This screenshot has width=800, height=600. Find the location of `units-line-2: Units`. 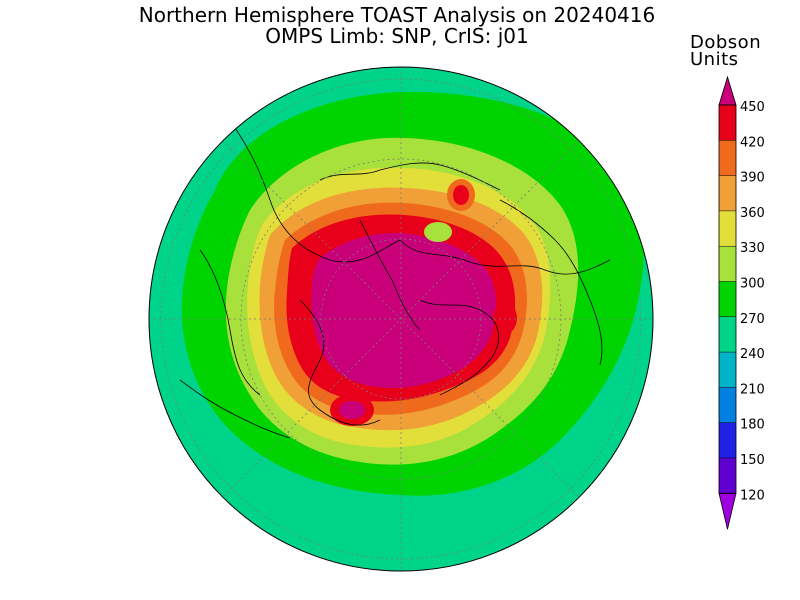

units-line-2: Units is located at coordinates (714, 59).